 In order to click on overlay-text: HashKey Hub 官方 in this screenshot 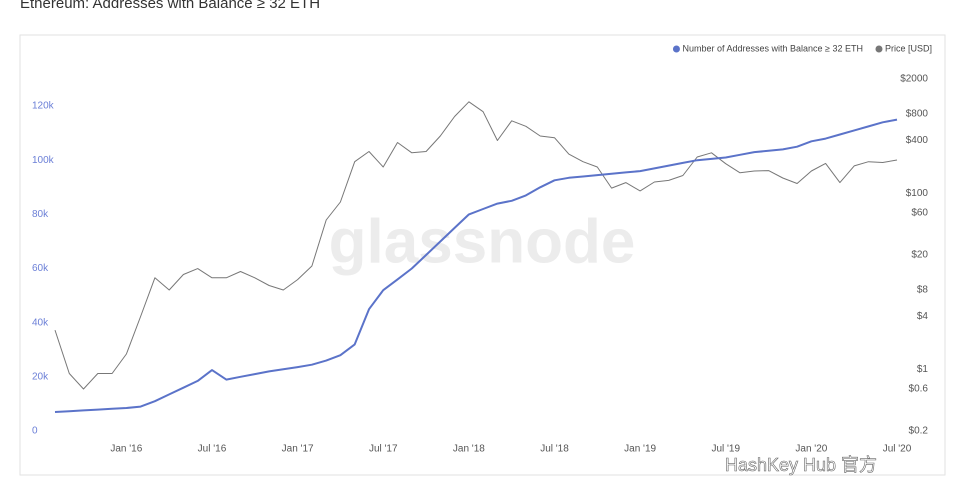, I will do `click(801, 465)`.